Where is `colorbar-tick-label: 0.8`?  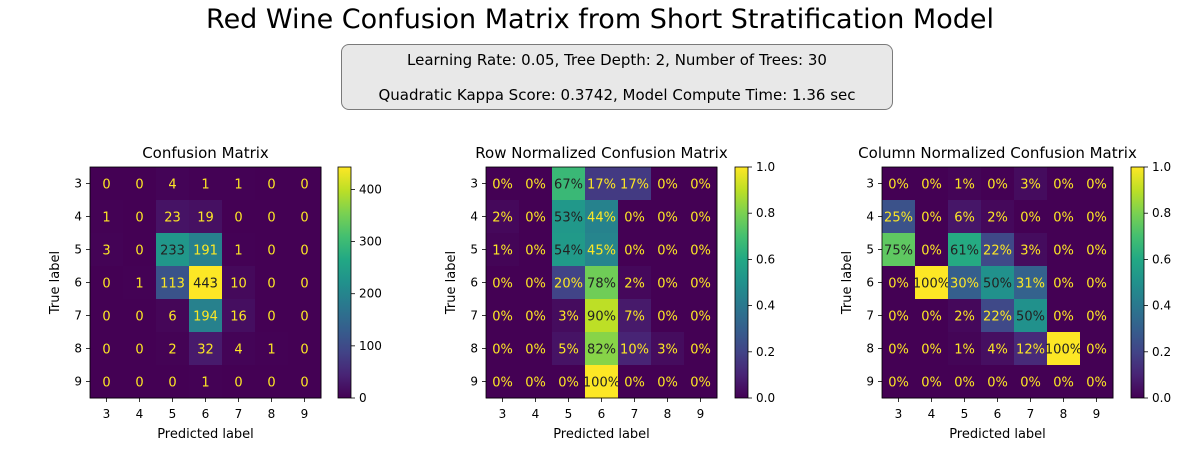 colorbar-tick-label: 0.8 is located at coordinates (1161, 213).